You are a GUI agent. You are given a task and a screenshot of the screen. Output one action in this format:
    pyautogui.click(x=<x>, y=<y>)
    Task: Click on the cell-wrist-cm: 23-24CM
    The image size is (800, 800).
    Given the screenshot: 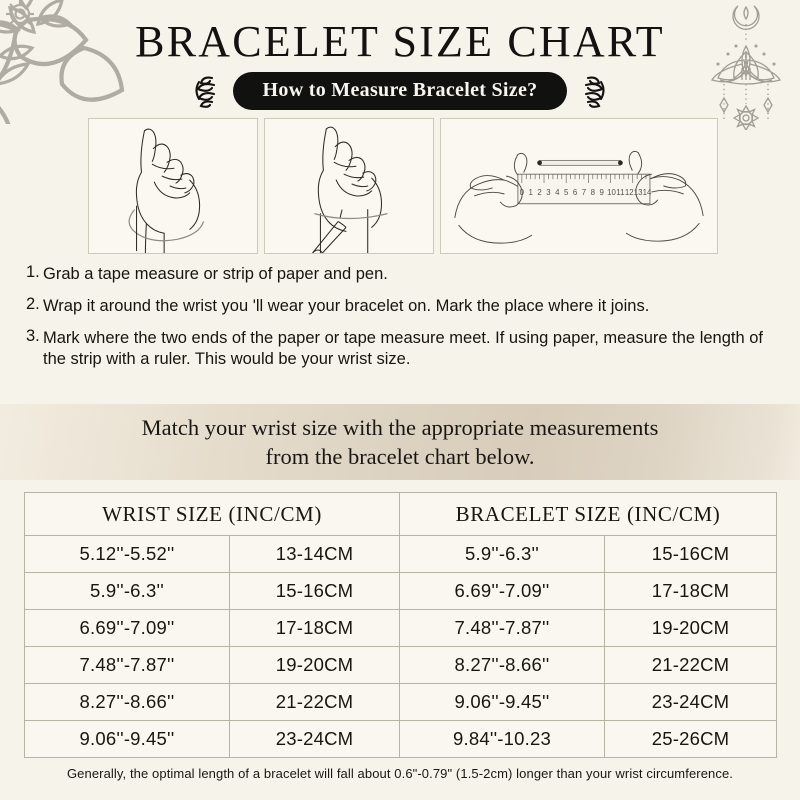 What is the action you would take?
    pyautogui.click(x=314, y=739)
    